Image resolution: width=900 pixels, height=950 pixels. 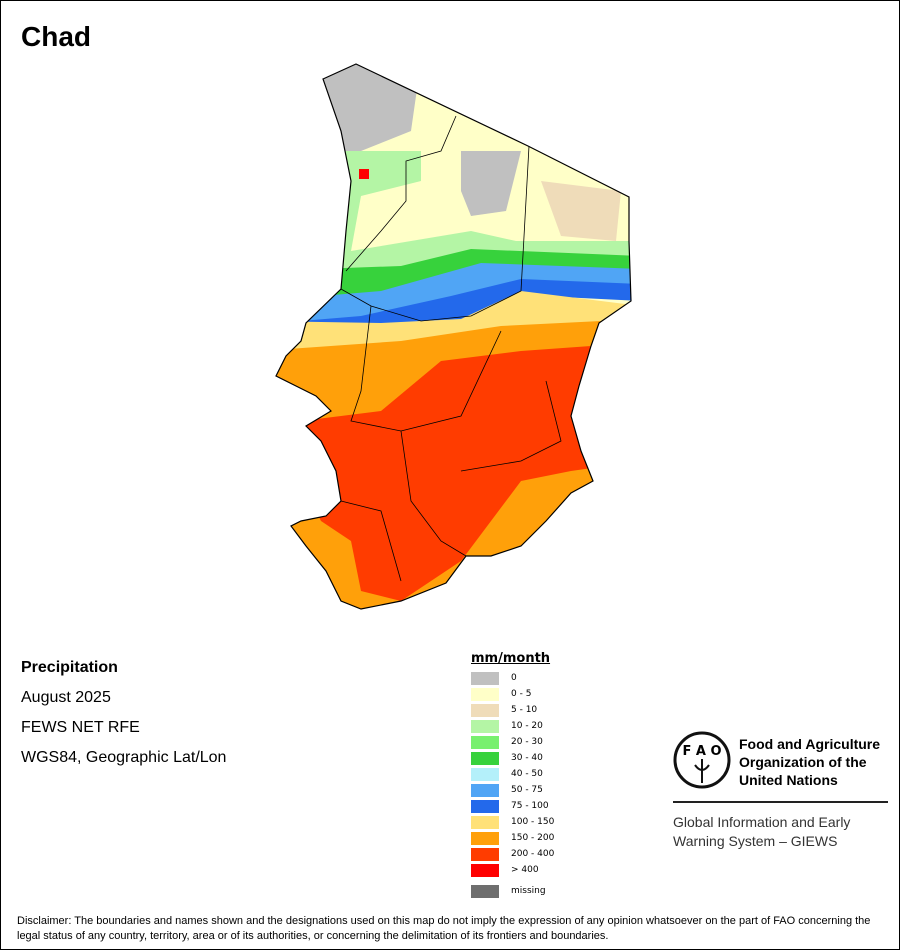 What do you see at coordinates (525, 870) in the screenshot?
I see `legend-label: > 400` at bounding box center [525, 870].